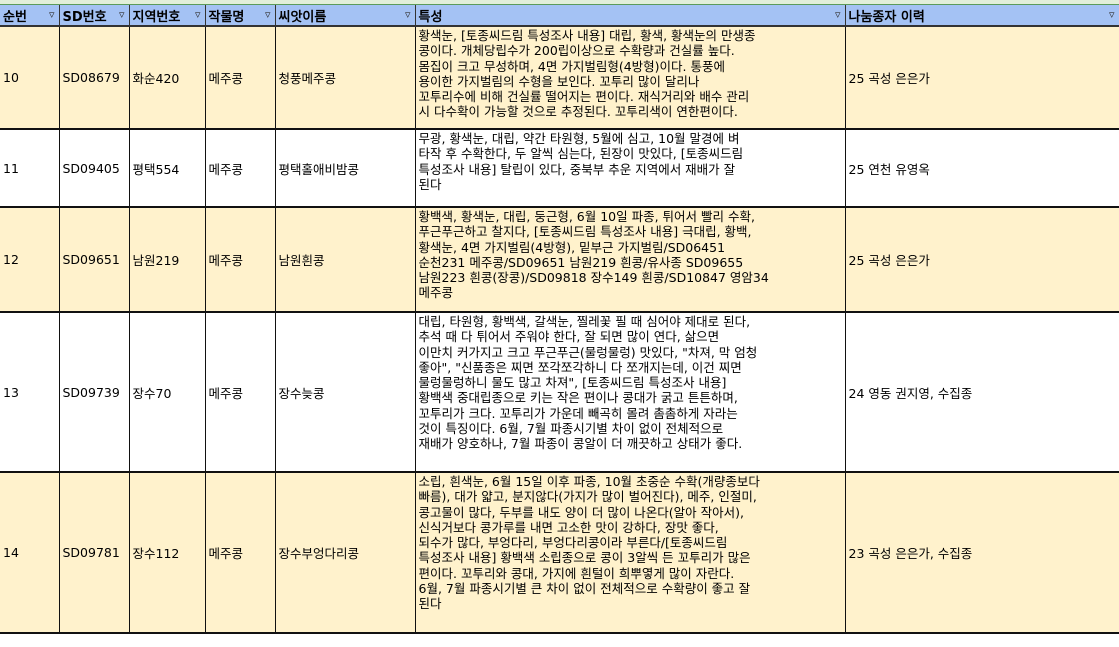 This screenshot has width=1119, height=647. What do you see at coordinates (156, 17) in the screenshot?
I see `column-header-label: 지역번호` at bounding box center [156, 17].